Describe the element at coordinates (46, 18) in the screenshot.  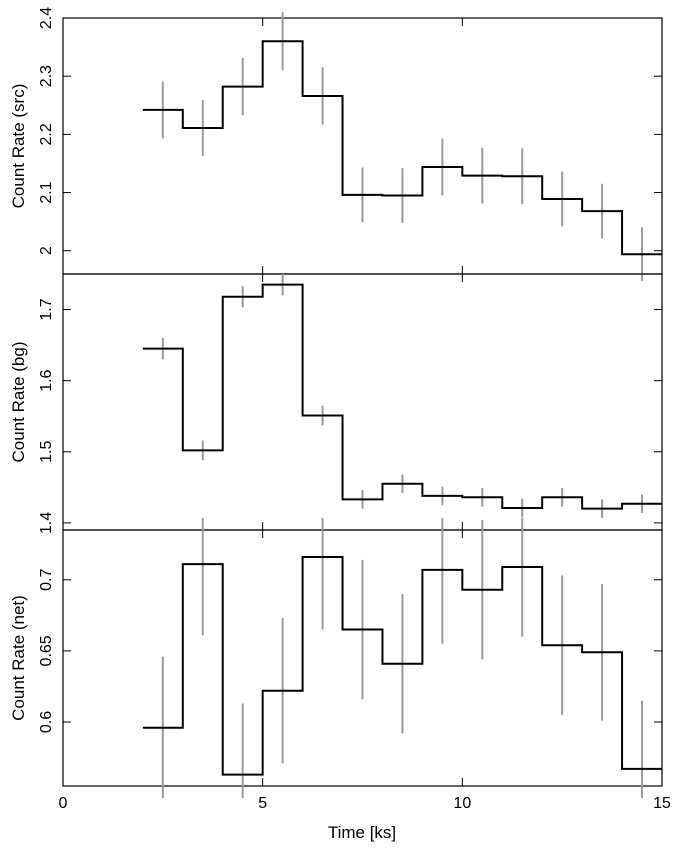
I see `y-tick-label: 2.4` at that location.